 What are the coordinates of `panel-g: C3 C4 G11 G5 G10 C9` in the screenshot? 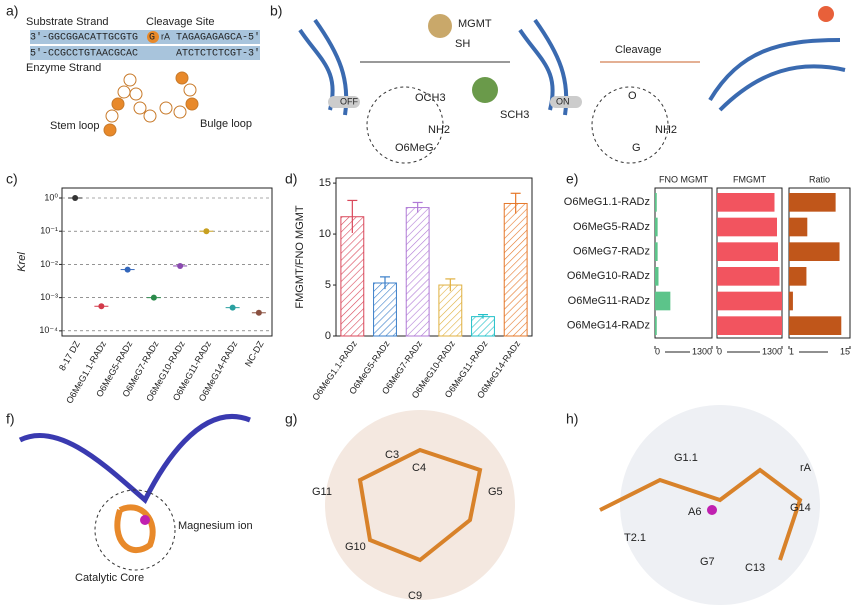 It's located at (413, 506).